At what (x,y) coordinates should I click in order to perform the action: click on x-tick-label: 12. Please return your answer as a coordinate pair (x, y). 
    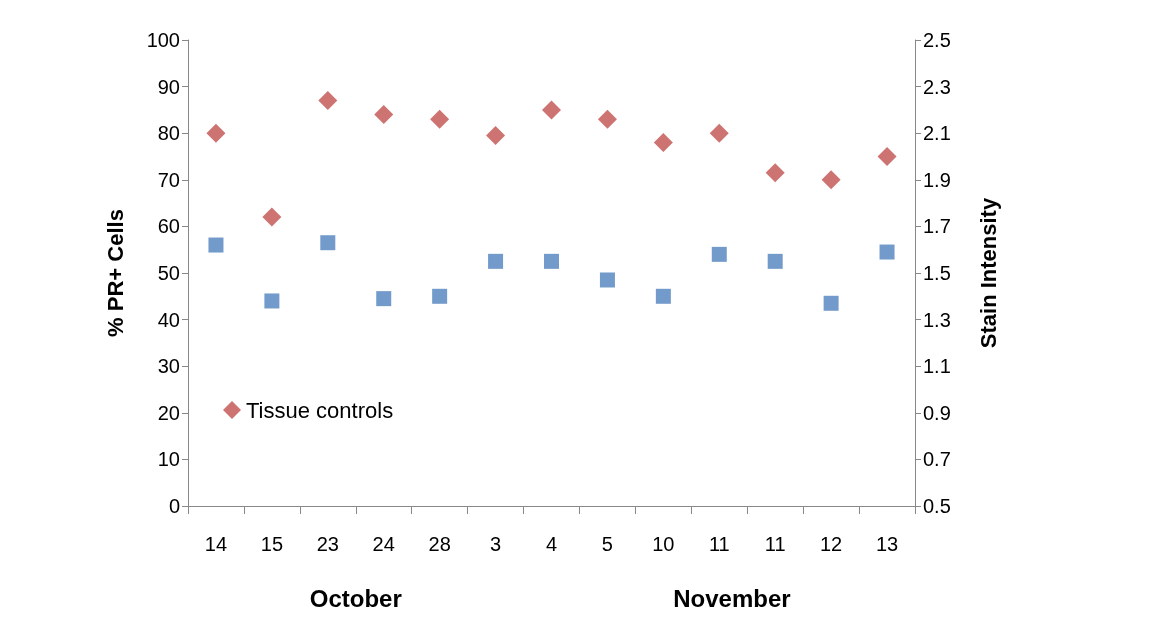
    Looking at the image, I should click on (831, 544).